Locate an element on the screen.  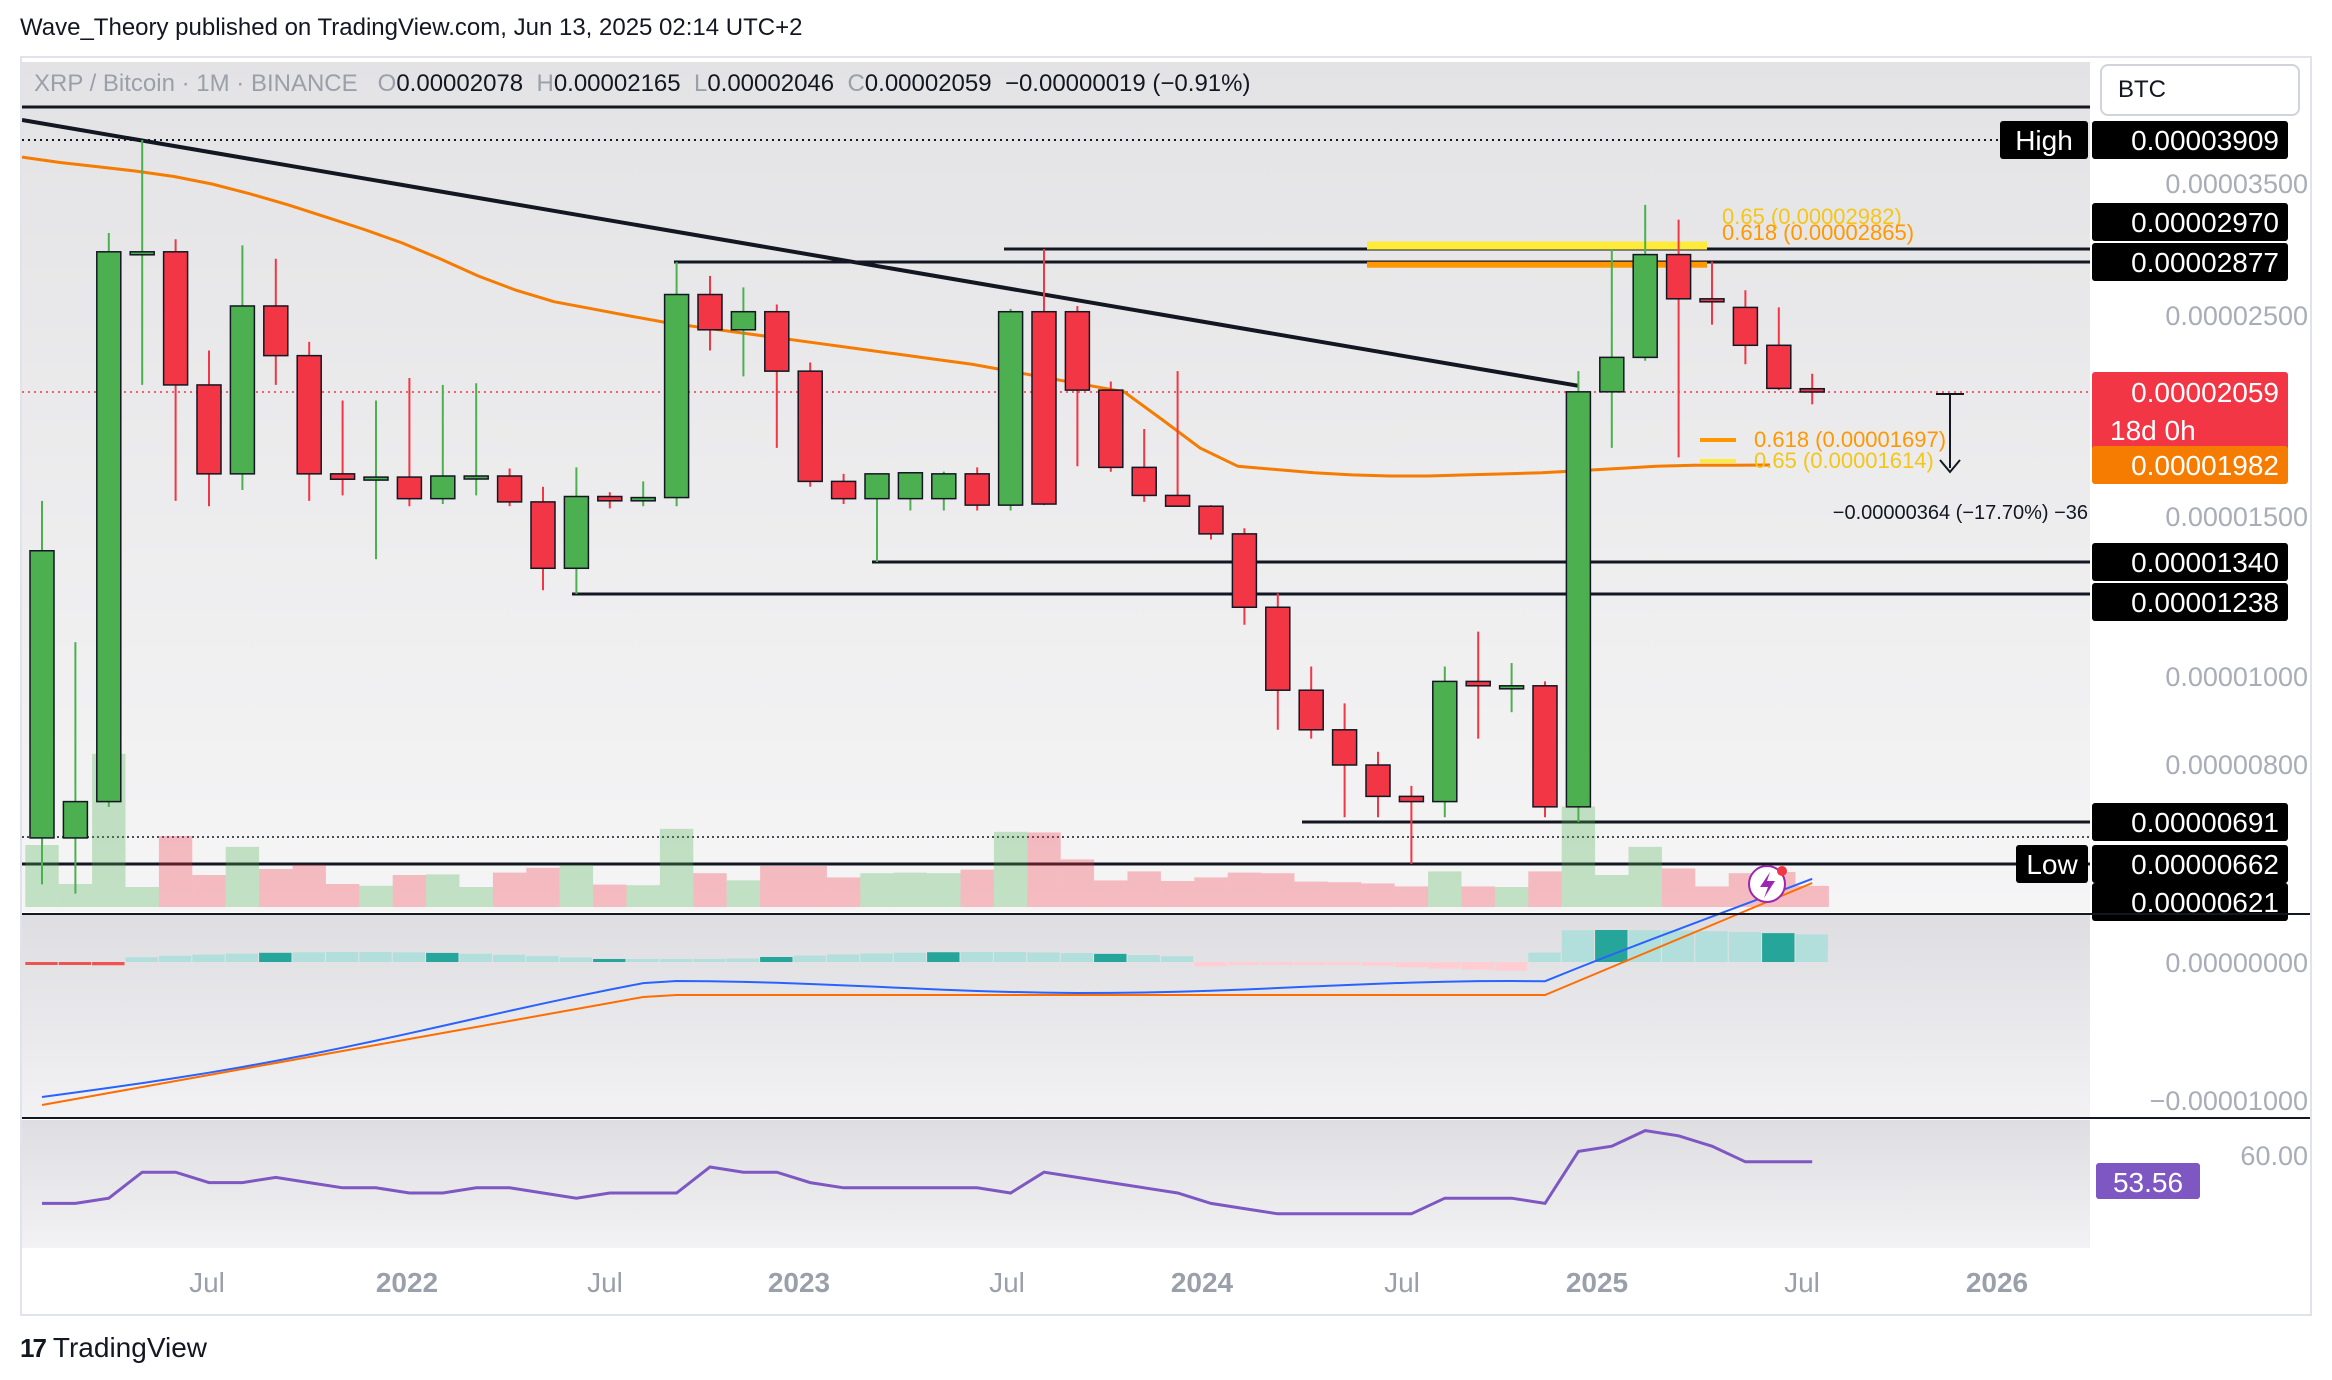
price-label: 0.00002059 is located at coordinates (2205, 392).